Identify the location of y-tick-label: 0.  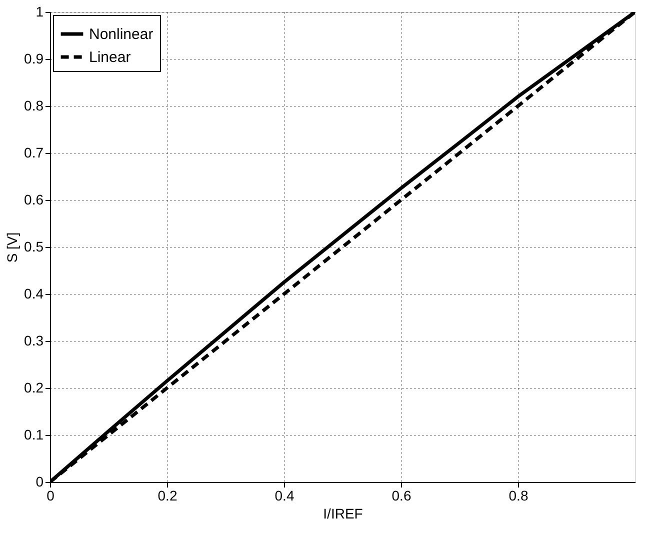
(40, 482).